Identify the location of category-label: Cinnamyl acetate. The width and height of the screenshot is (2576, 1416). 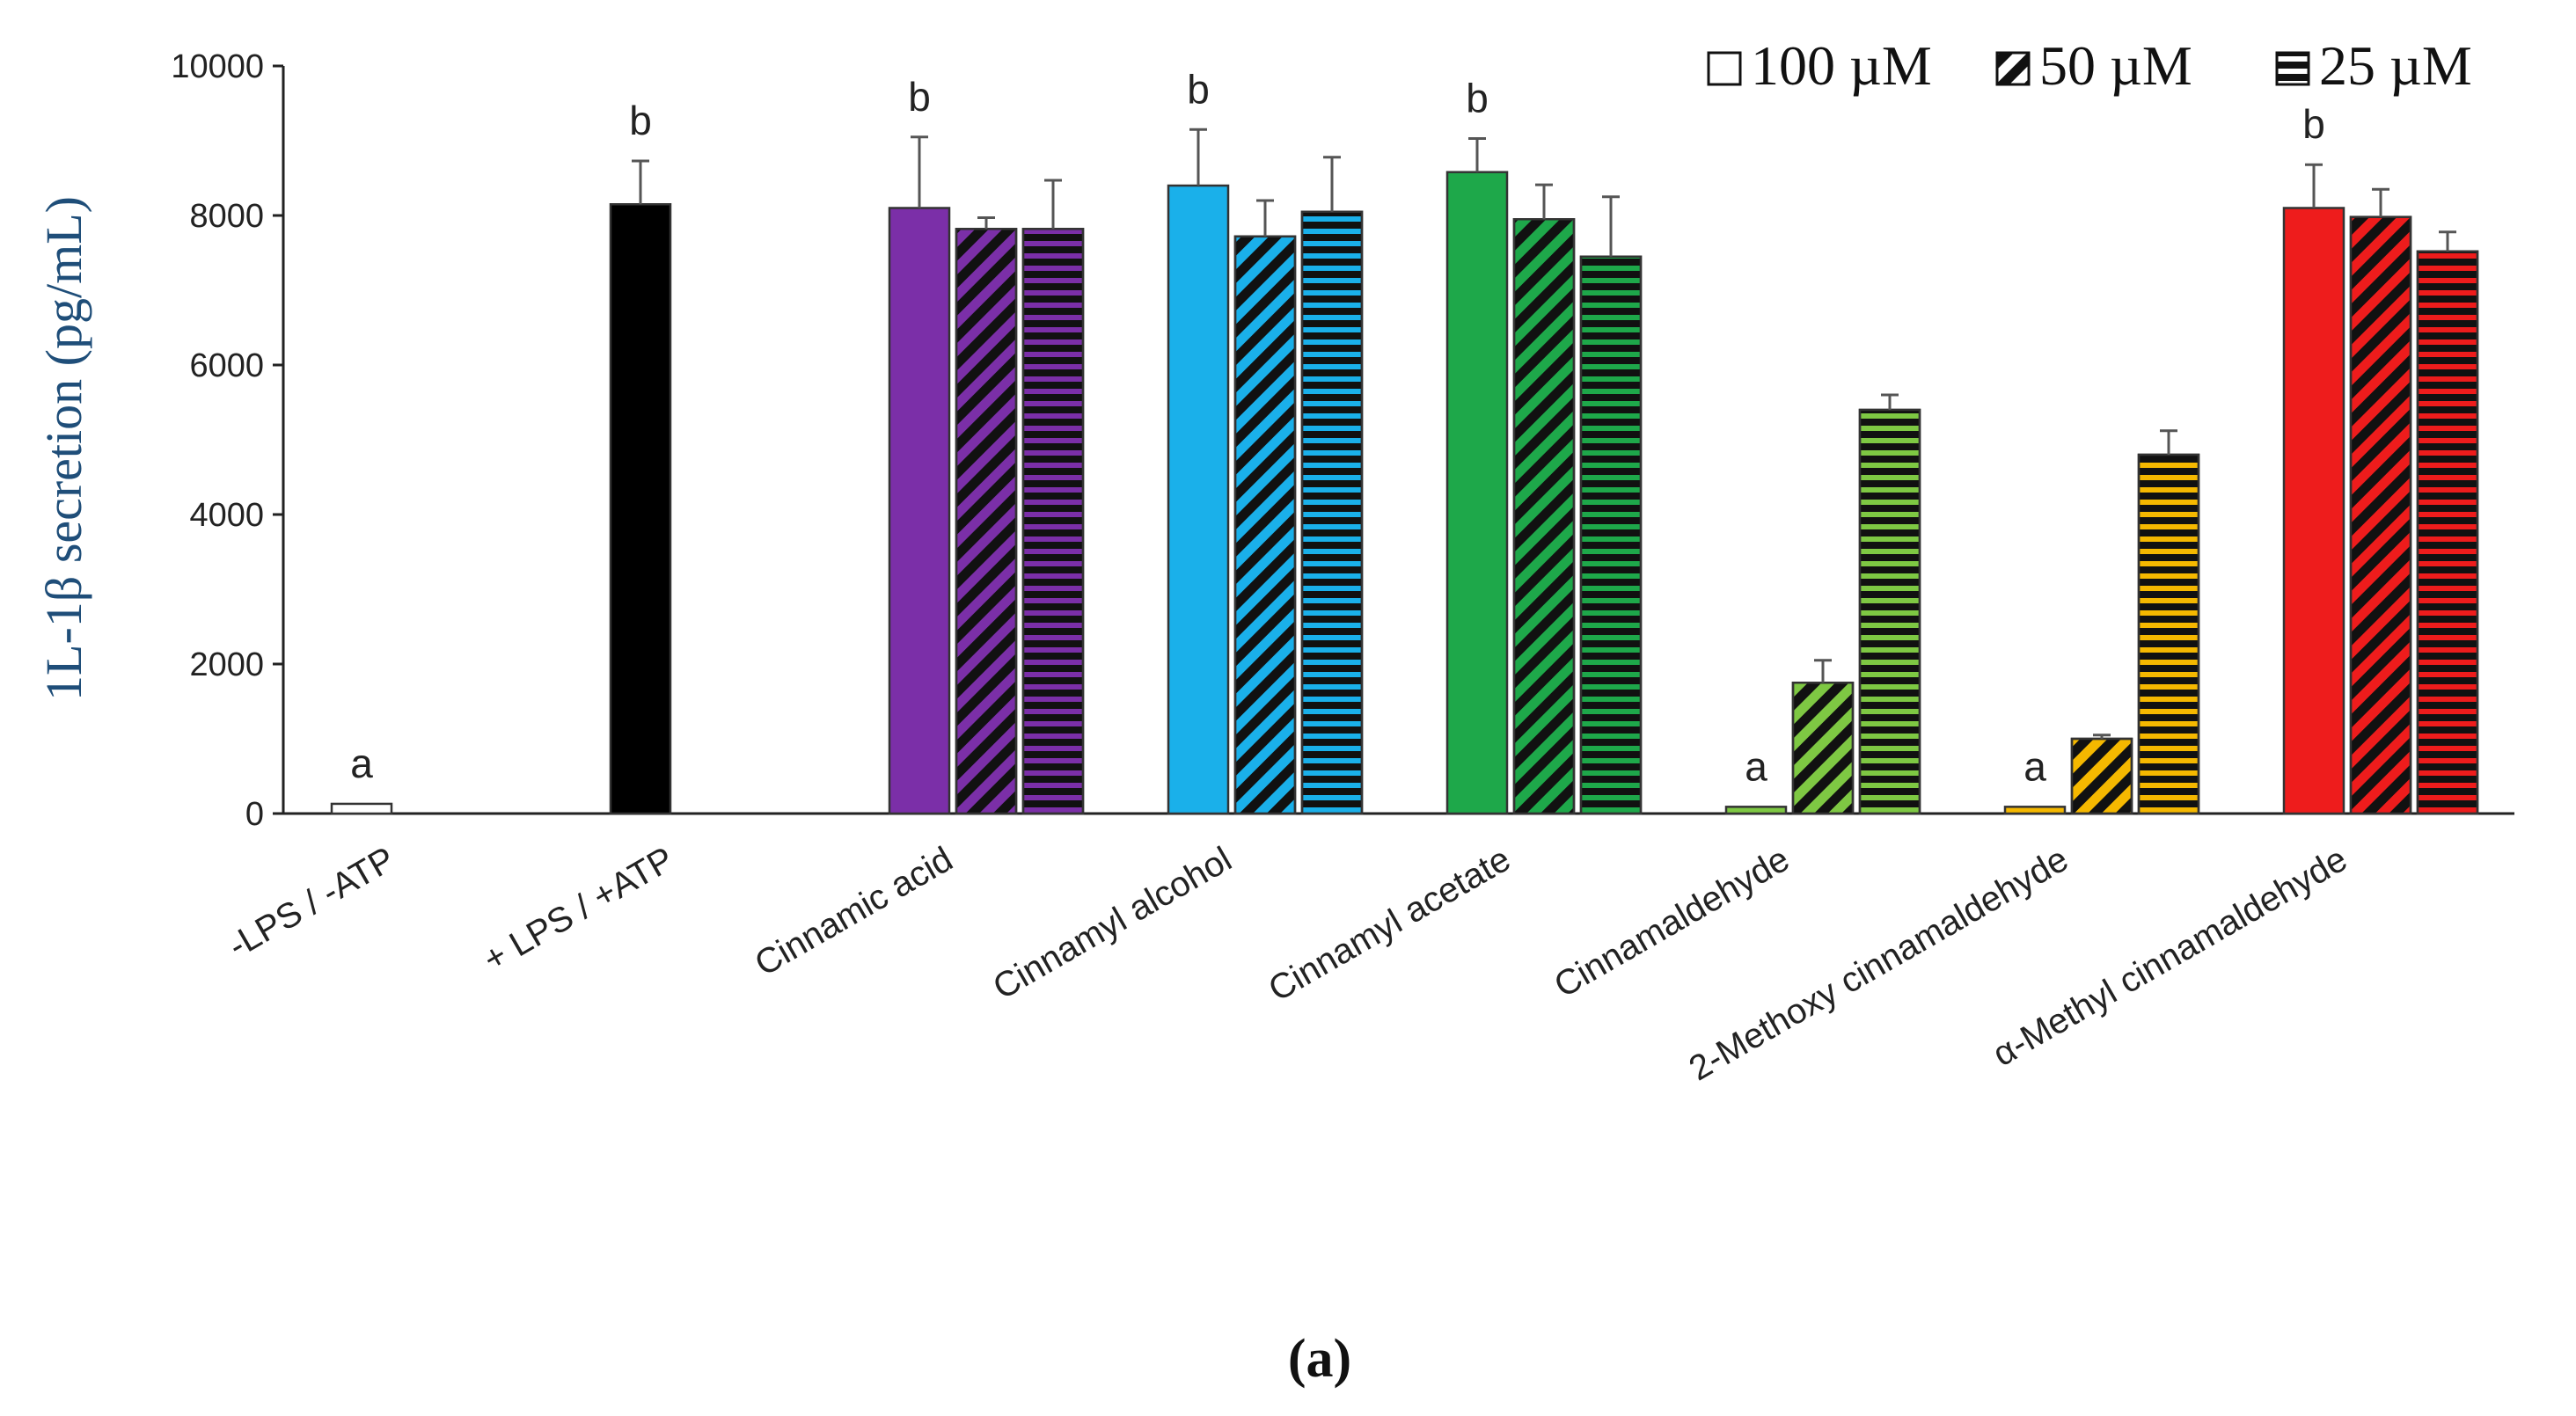
(1390, 925).